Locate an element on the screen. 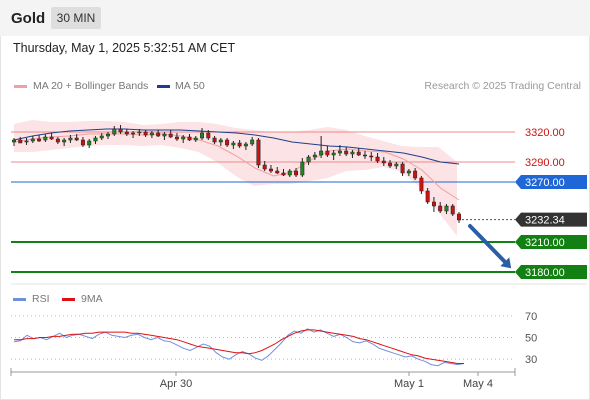  ma50-line is located at coordinates (236, 146).